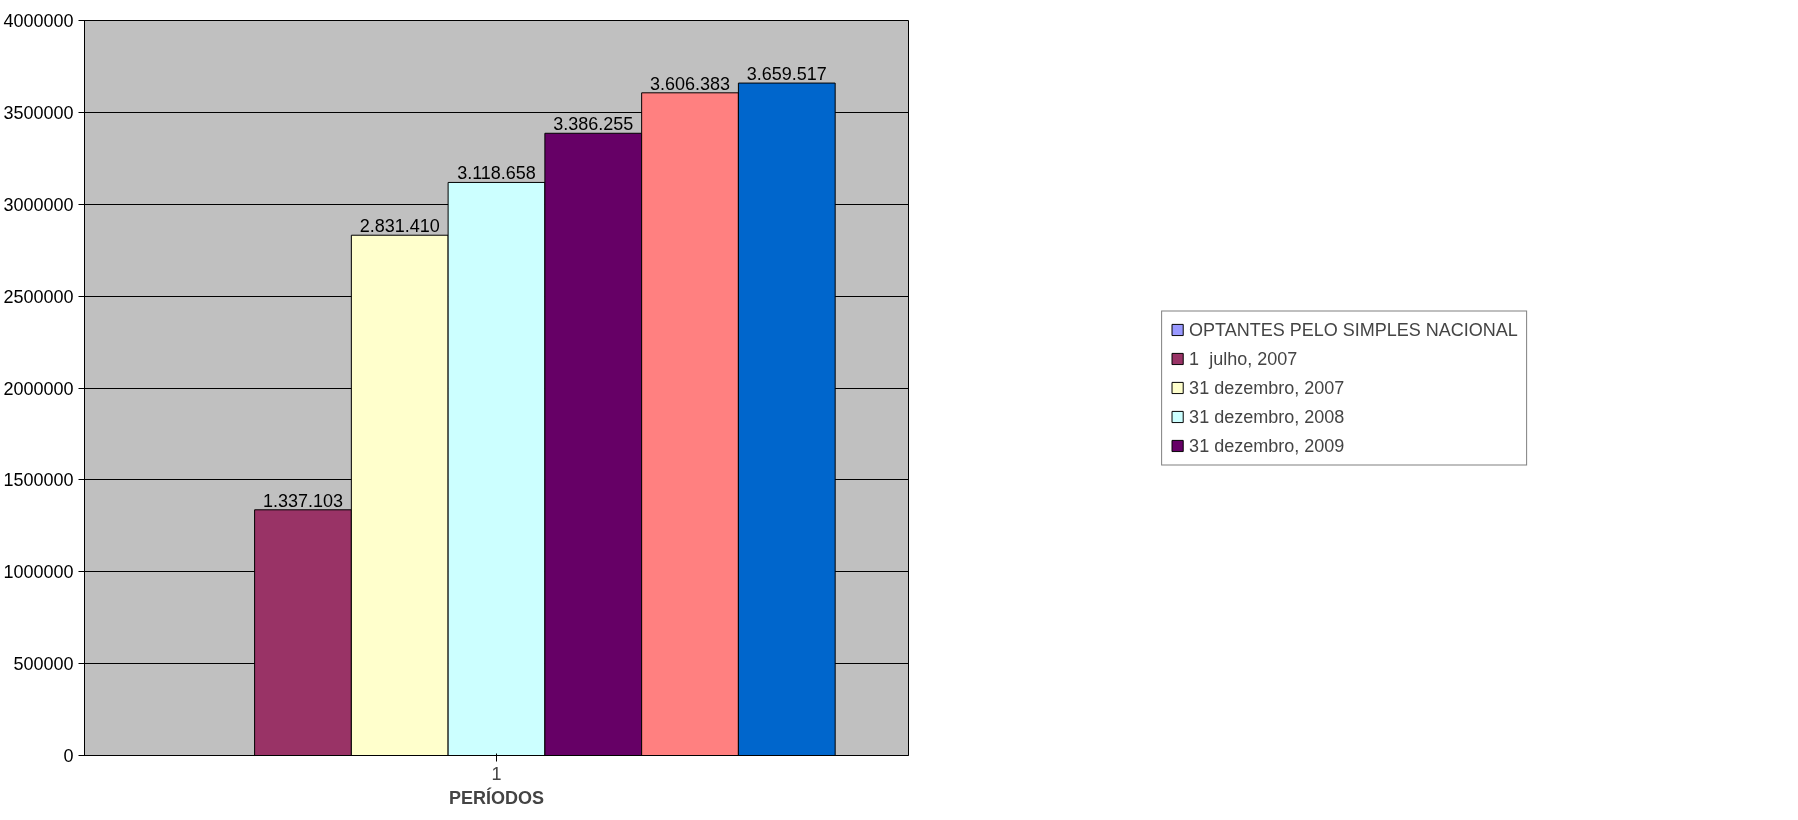  Describe the element at coordinates (1267, 445) in the screenshot. I see `legend-label: 31 dezembro, 2009` at that location.